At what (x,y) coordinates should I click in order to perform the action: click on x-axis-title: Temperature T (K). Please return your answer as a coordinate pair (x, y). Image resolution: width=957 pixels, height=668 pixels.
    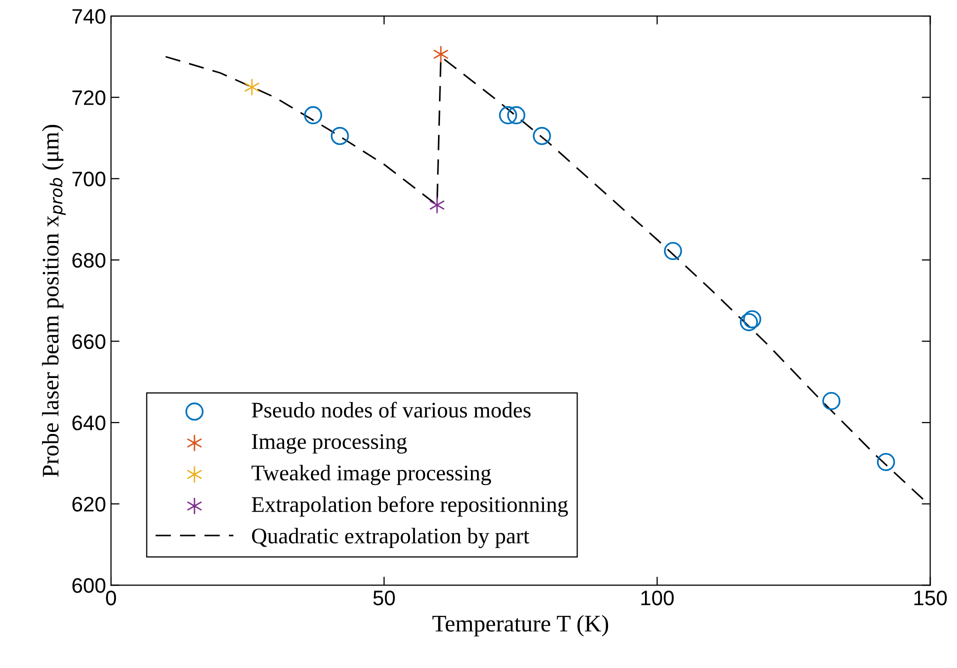
    Looking at the image, I should click on (520, 625).